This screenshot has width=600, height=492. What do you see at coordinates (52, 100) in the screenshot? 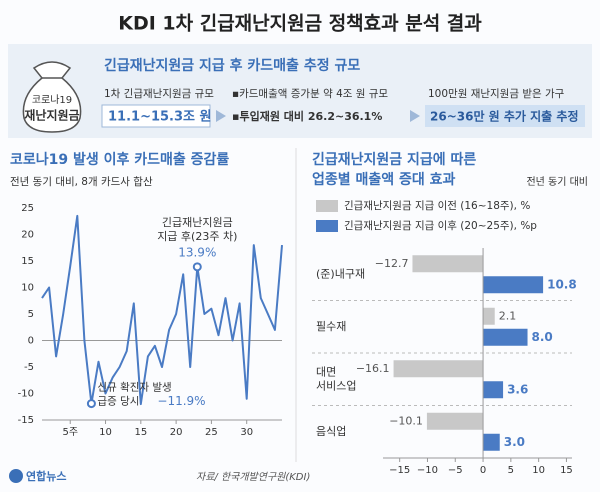
I see `badge-line: 코로나19` at bounding box center [52, 100].